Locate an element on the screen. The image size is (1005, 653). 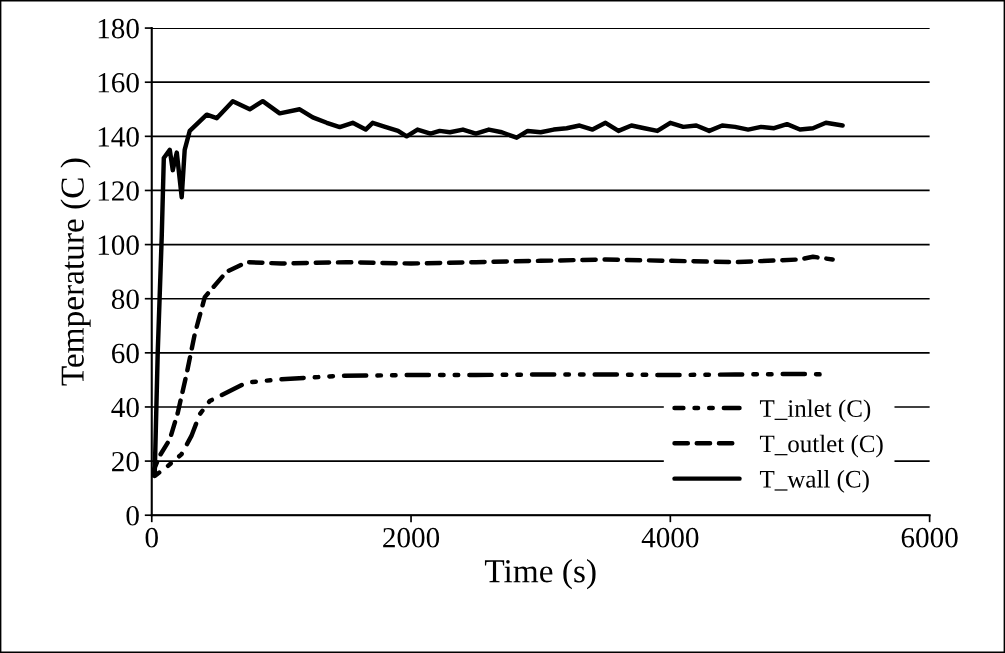
legend-label: T_inlet (C) is located at coordinates (815, 411).